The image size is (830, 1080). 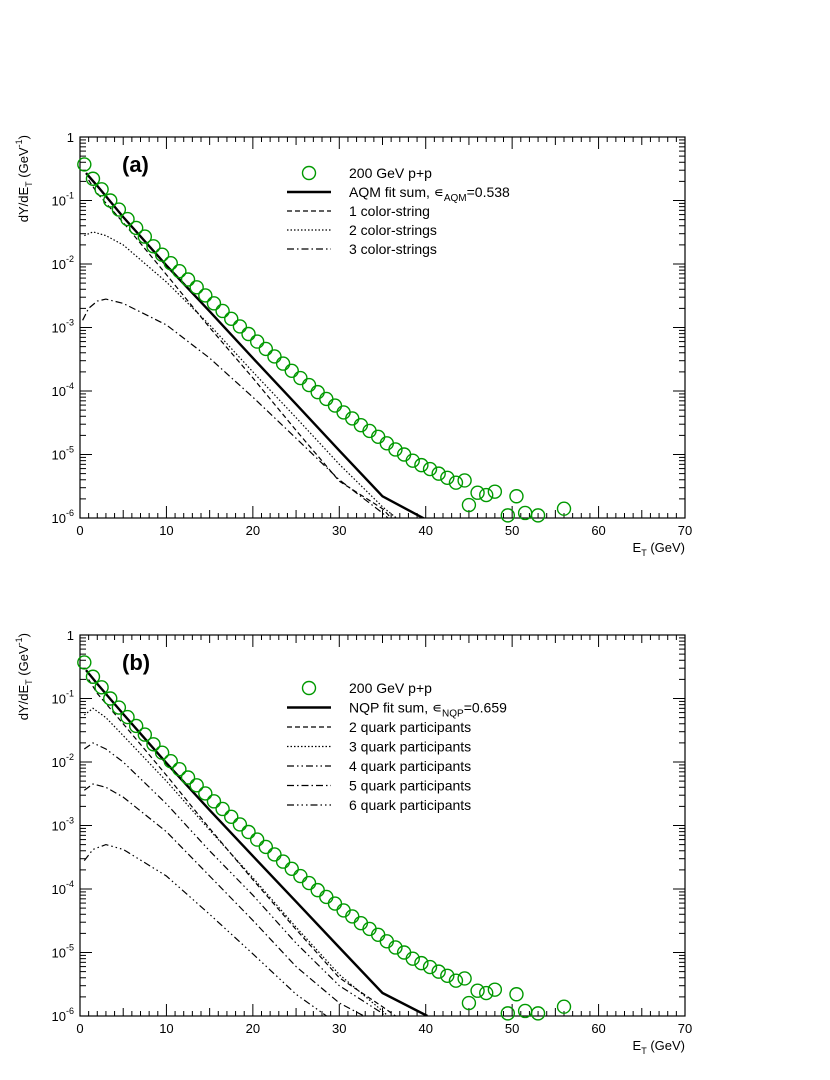 What do you see at coordinates (425, 530) in the screenshot?
I see `x-tick-label: 40` at bounding box center [425, 530].